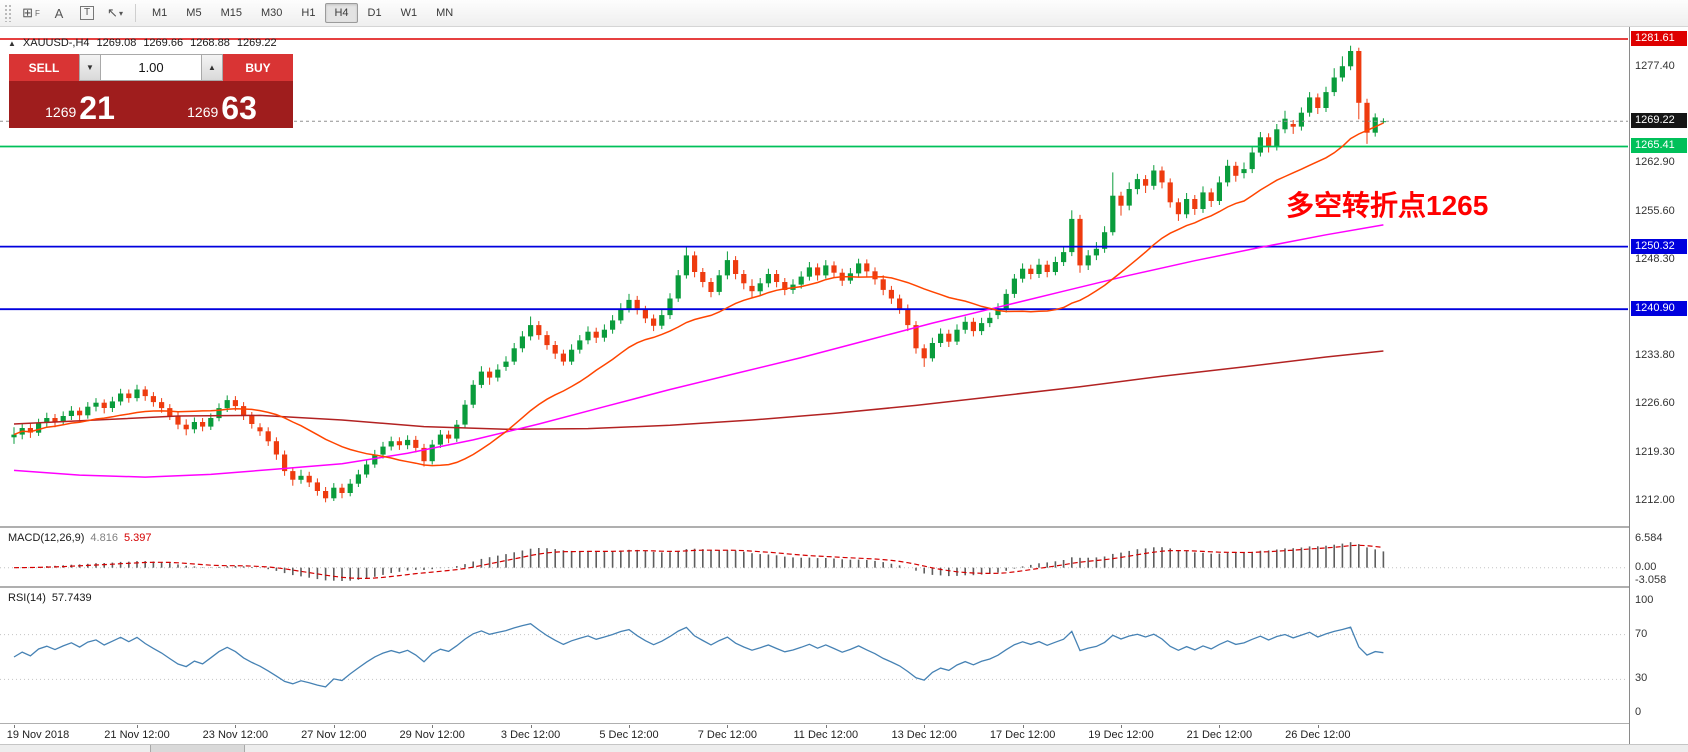  What do you see at coordinates (90, 67) in the screenshot?
I see `volume-decrease-button: ▼` at bounding box center [90, 67].